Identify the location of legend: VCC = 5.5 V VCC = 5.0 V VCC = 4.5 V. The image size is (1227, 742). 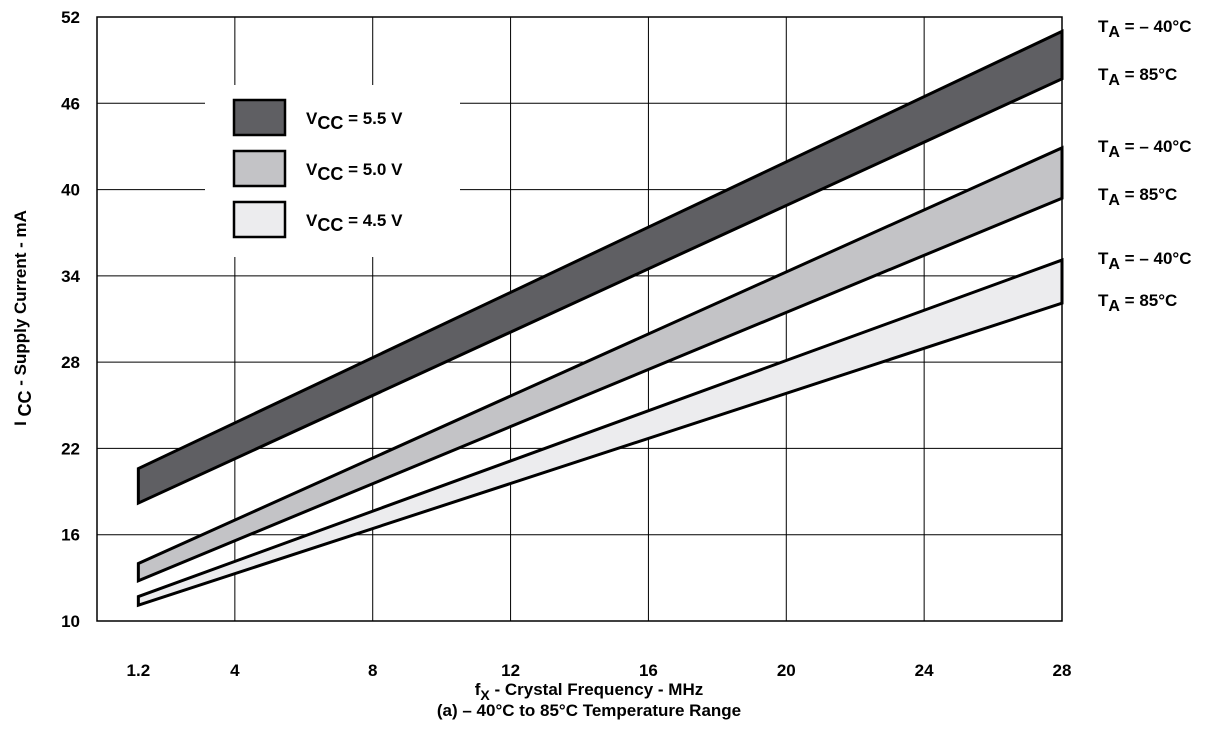
(332, 171).